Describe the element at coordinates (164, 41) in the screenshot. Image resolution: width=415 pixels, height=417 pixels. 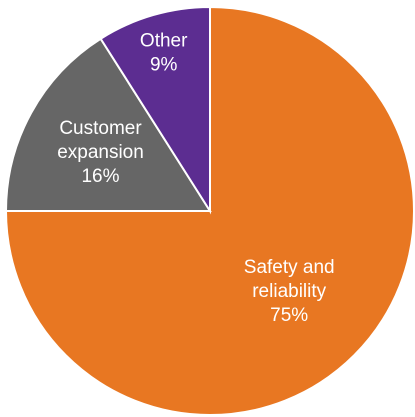
I see `slice-category-label: Other` at that location.